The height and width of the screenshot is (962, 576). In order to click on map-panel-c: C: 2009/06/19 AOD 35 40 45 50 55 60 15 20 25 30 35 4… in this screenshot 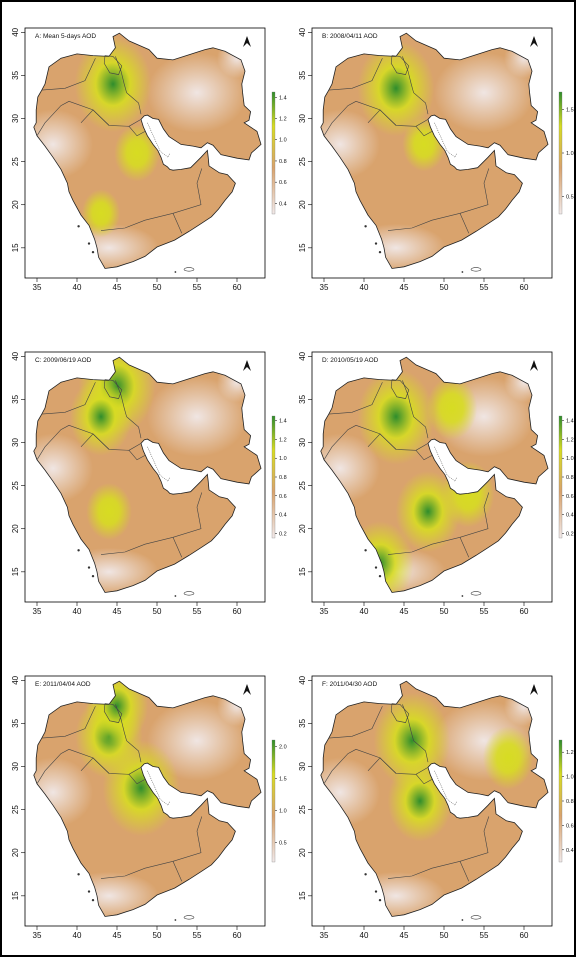, I will do `click(149, 483)`.